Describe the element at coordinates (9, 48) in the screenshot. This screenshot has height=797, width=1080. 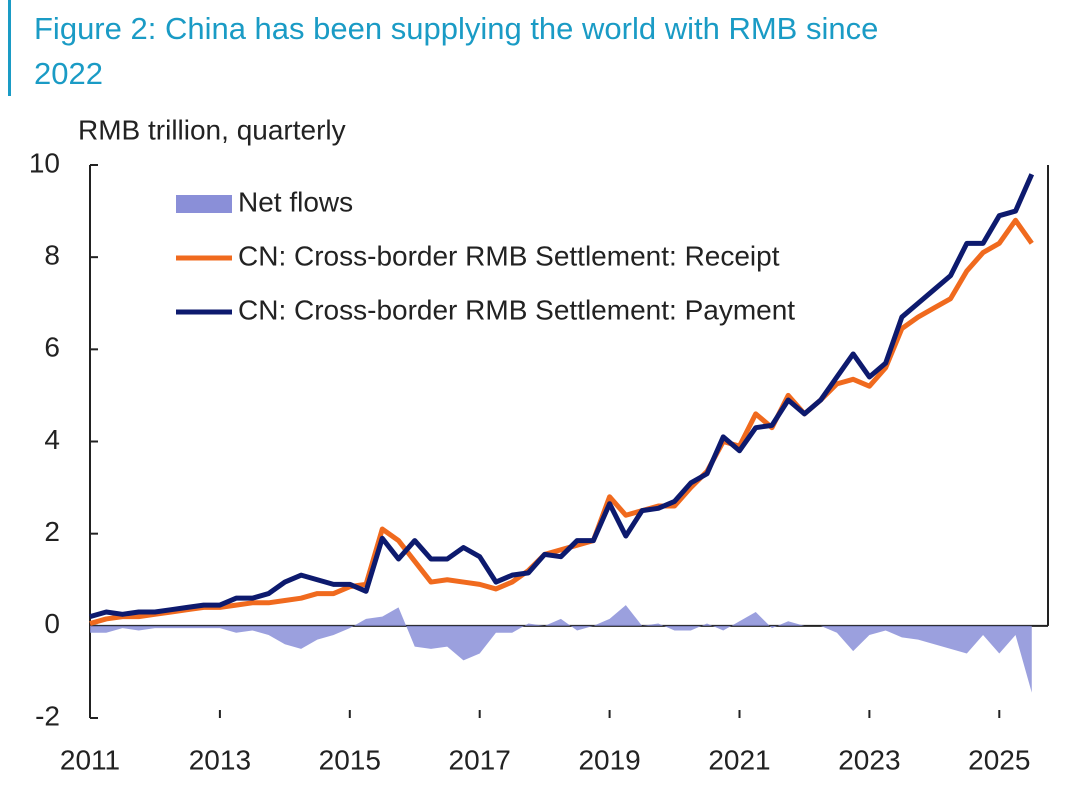
I see `title-bar` at that location.